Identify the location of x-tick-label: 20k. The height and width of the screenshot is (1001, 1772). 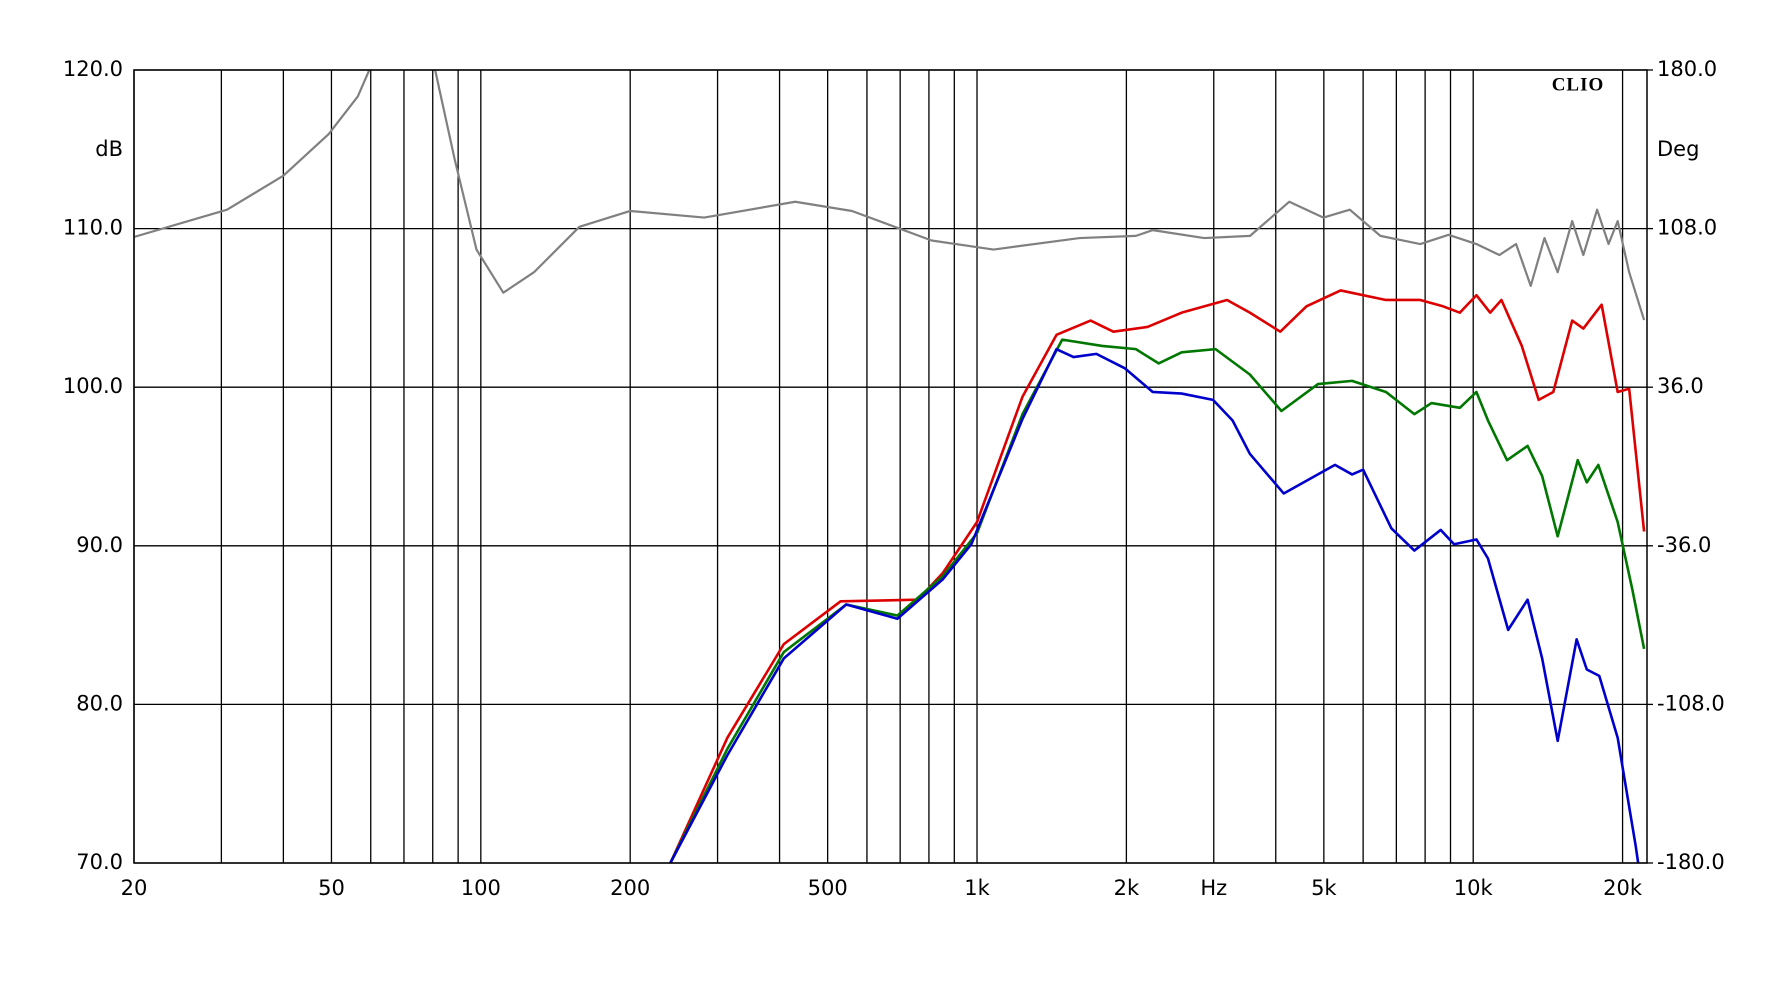
(1623, 888).